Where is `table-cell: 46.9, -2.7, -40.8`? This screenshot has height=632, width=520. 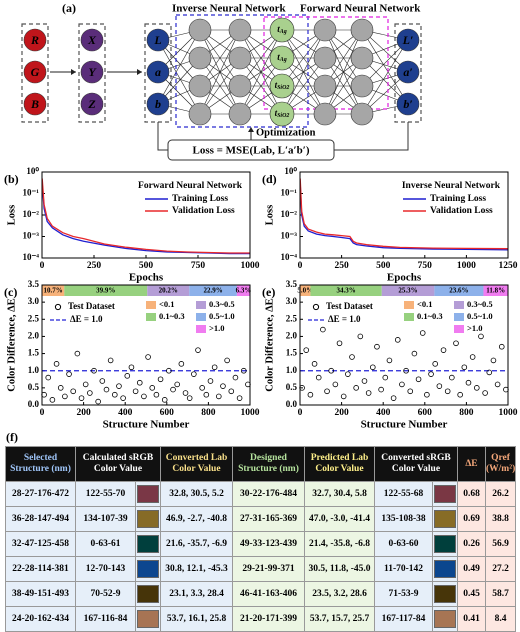
table-cell: 46.9, -2.7, -40.8 is located at coordinates (196, 519).